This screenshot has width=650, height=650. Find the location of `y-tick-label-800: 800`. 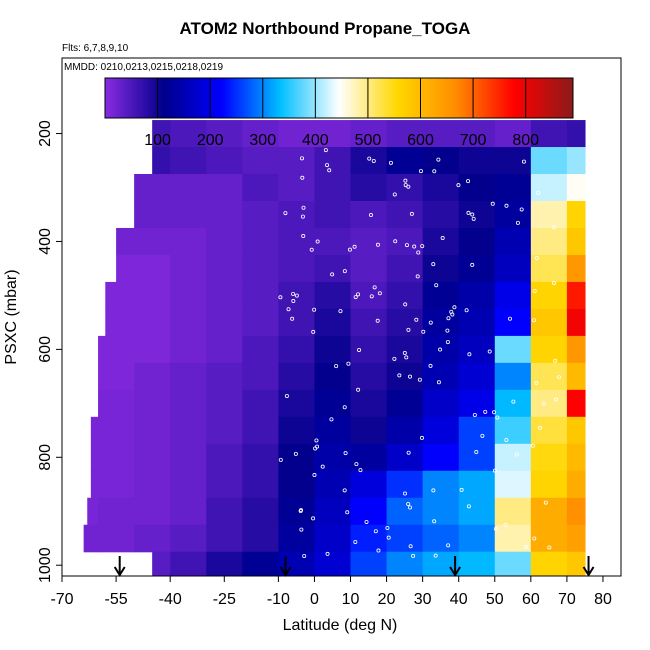

y-tick-label-800: 800 is located at coordinates (45, 457).